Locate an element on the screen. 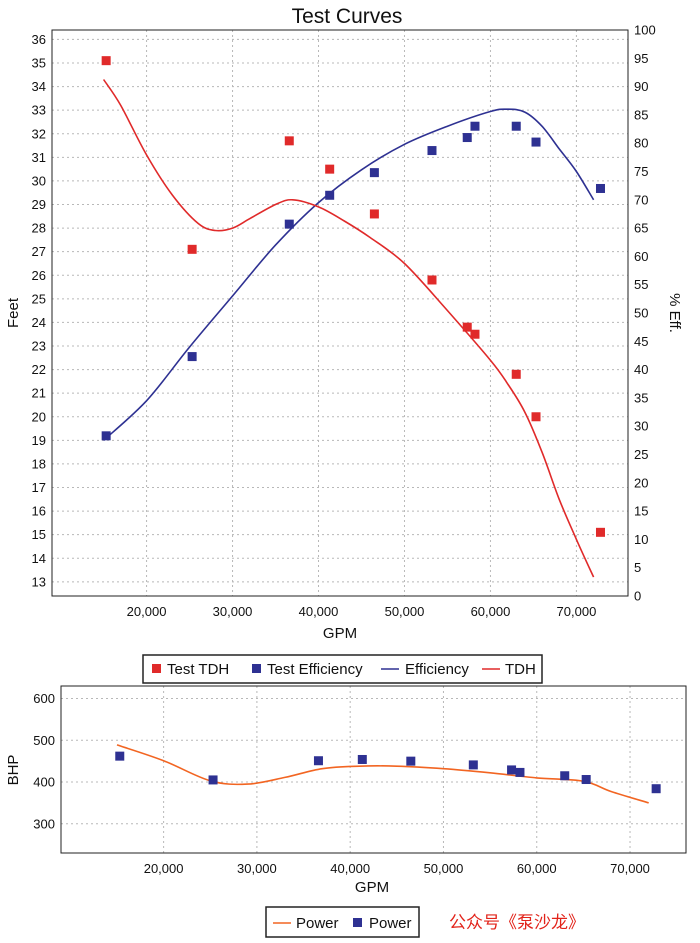 The image size is (700, 943). legend-power-curve: Power is located at coordinates (317, 923).